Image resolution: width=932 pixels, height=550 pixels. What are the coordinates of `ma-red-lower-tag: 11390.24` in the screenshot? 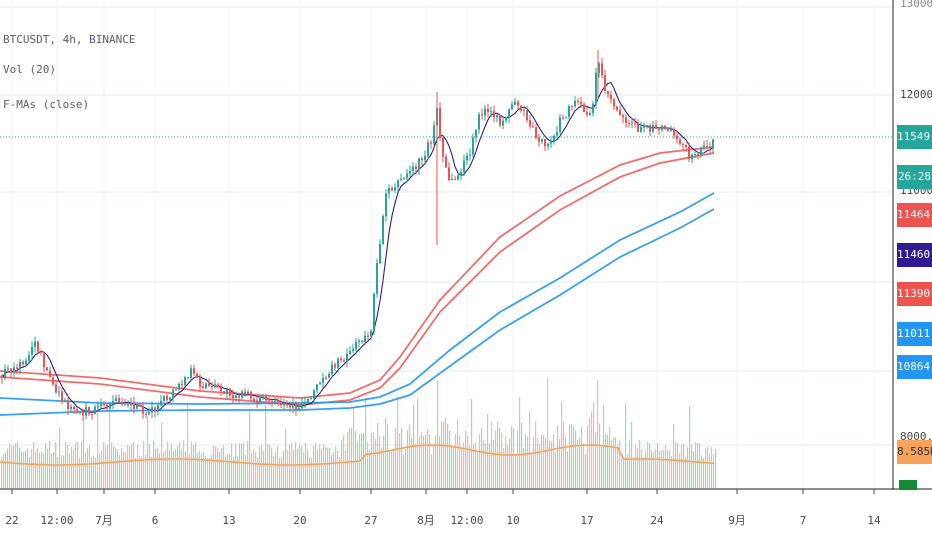 It's located at (914, 294).